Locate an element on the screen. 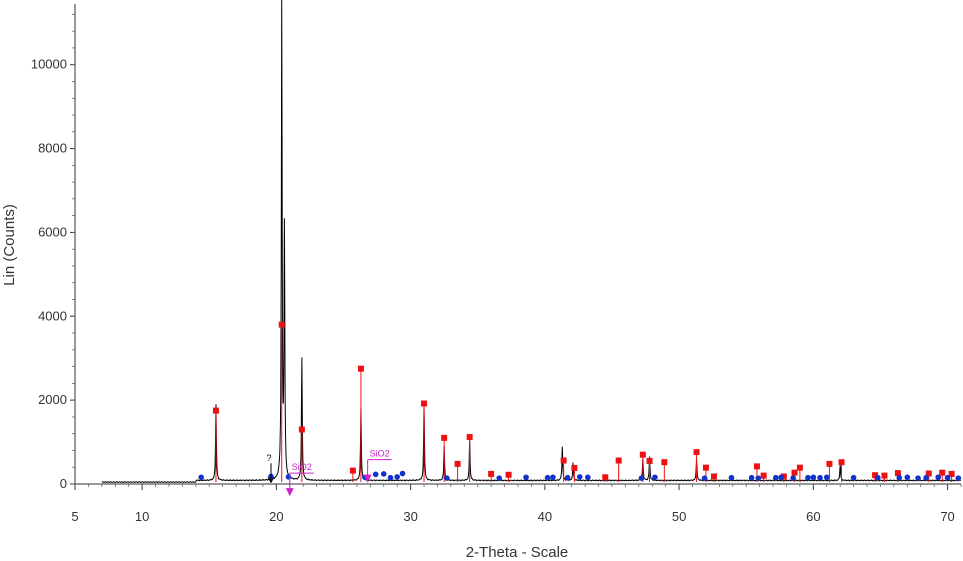 This screenshot has width=963, height=561. x-tick-label: 30 is located at coordinates (410, 516).